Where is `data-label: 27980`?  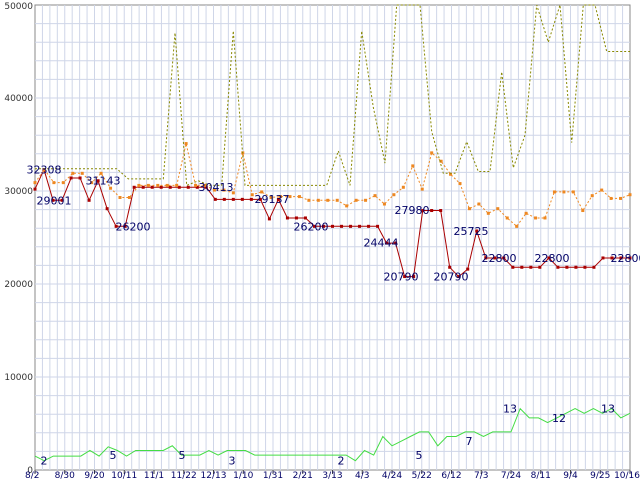 data-label: 27980 is located at coordinates (412, 210).